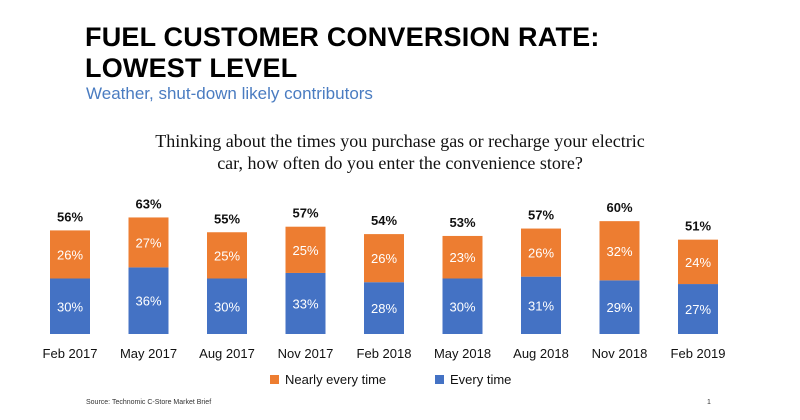 Image resolution: width=800 pixels, height=420 pixels. I want to click on data-label-nearly-every-time: 24%, so click(698, 262).